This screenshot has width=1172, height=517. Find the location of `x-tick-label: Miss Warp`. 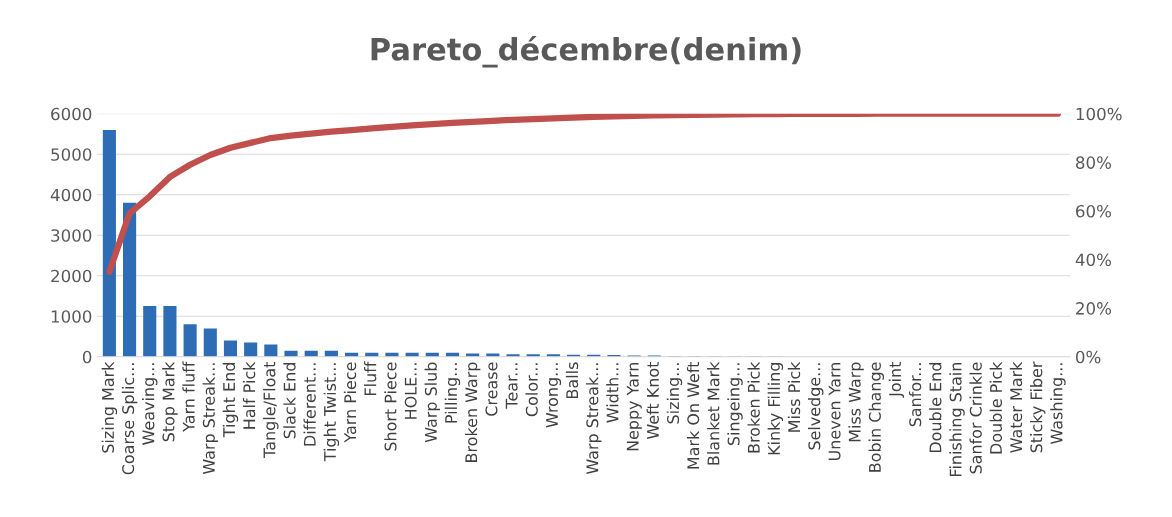

x-tick-label: Miss Warp is located at coordinates (856, 402).